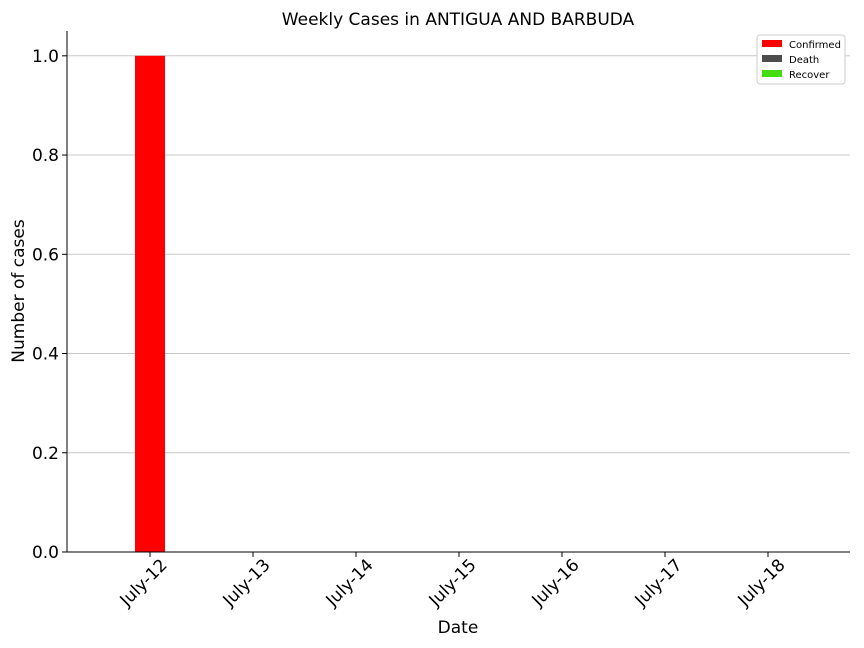 The height and width of the screenshot is (648, 864). I want to click on y-tick-label: 0.4, so click(45, 355).